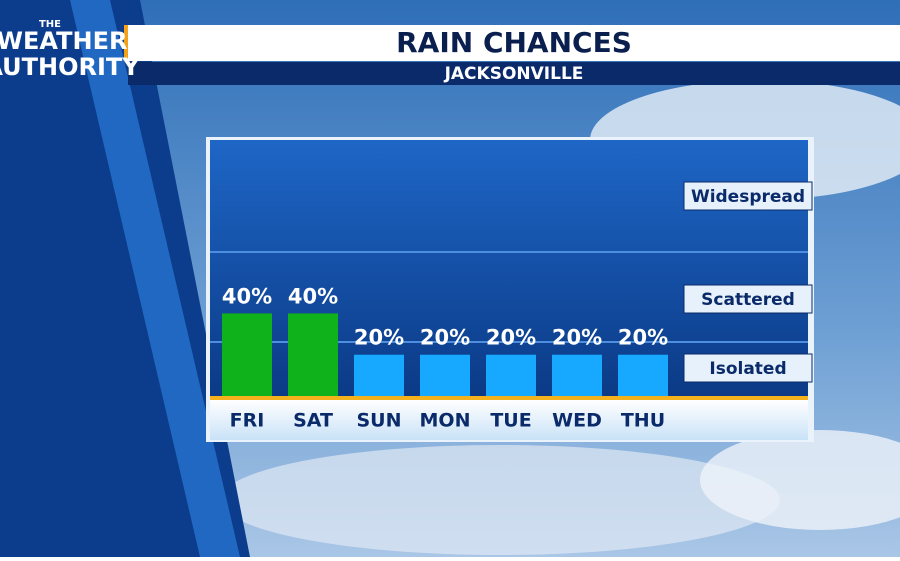  I want to click on logo-text: AUTHORITY, so click(70, 67).